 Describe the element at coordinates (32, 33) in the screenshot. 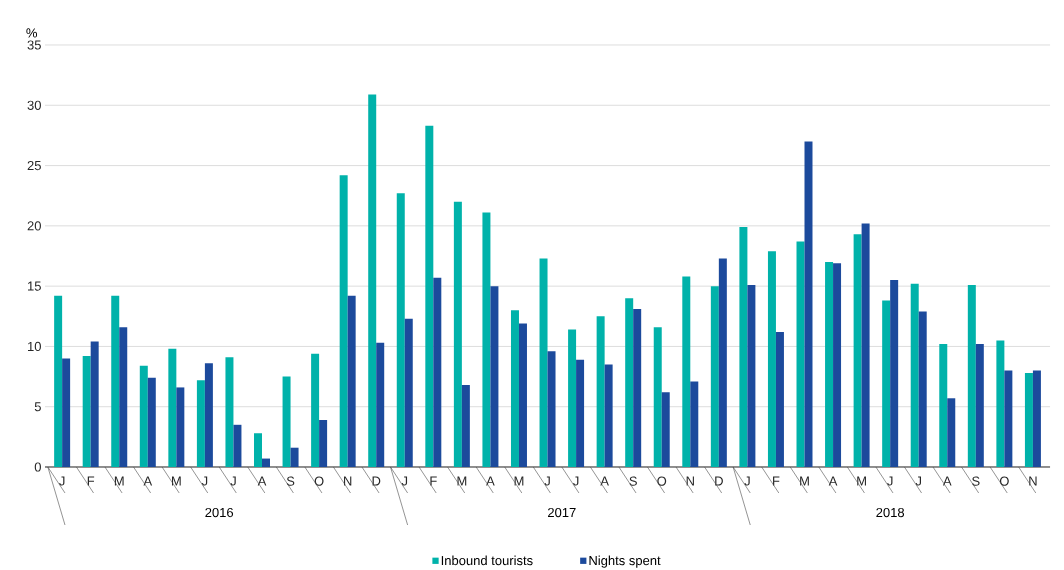

I see `y-axis-title: %` at that location.